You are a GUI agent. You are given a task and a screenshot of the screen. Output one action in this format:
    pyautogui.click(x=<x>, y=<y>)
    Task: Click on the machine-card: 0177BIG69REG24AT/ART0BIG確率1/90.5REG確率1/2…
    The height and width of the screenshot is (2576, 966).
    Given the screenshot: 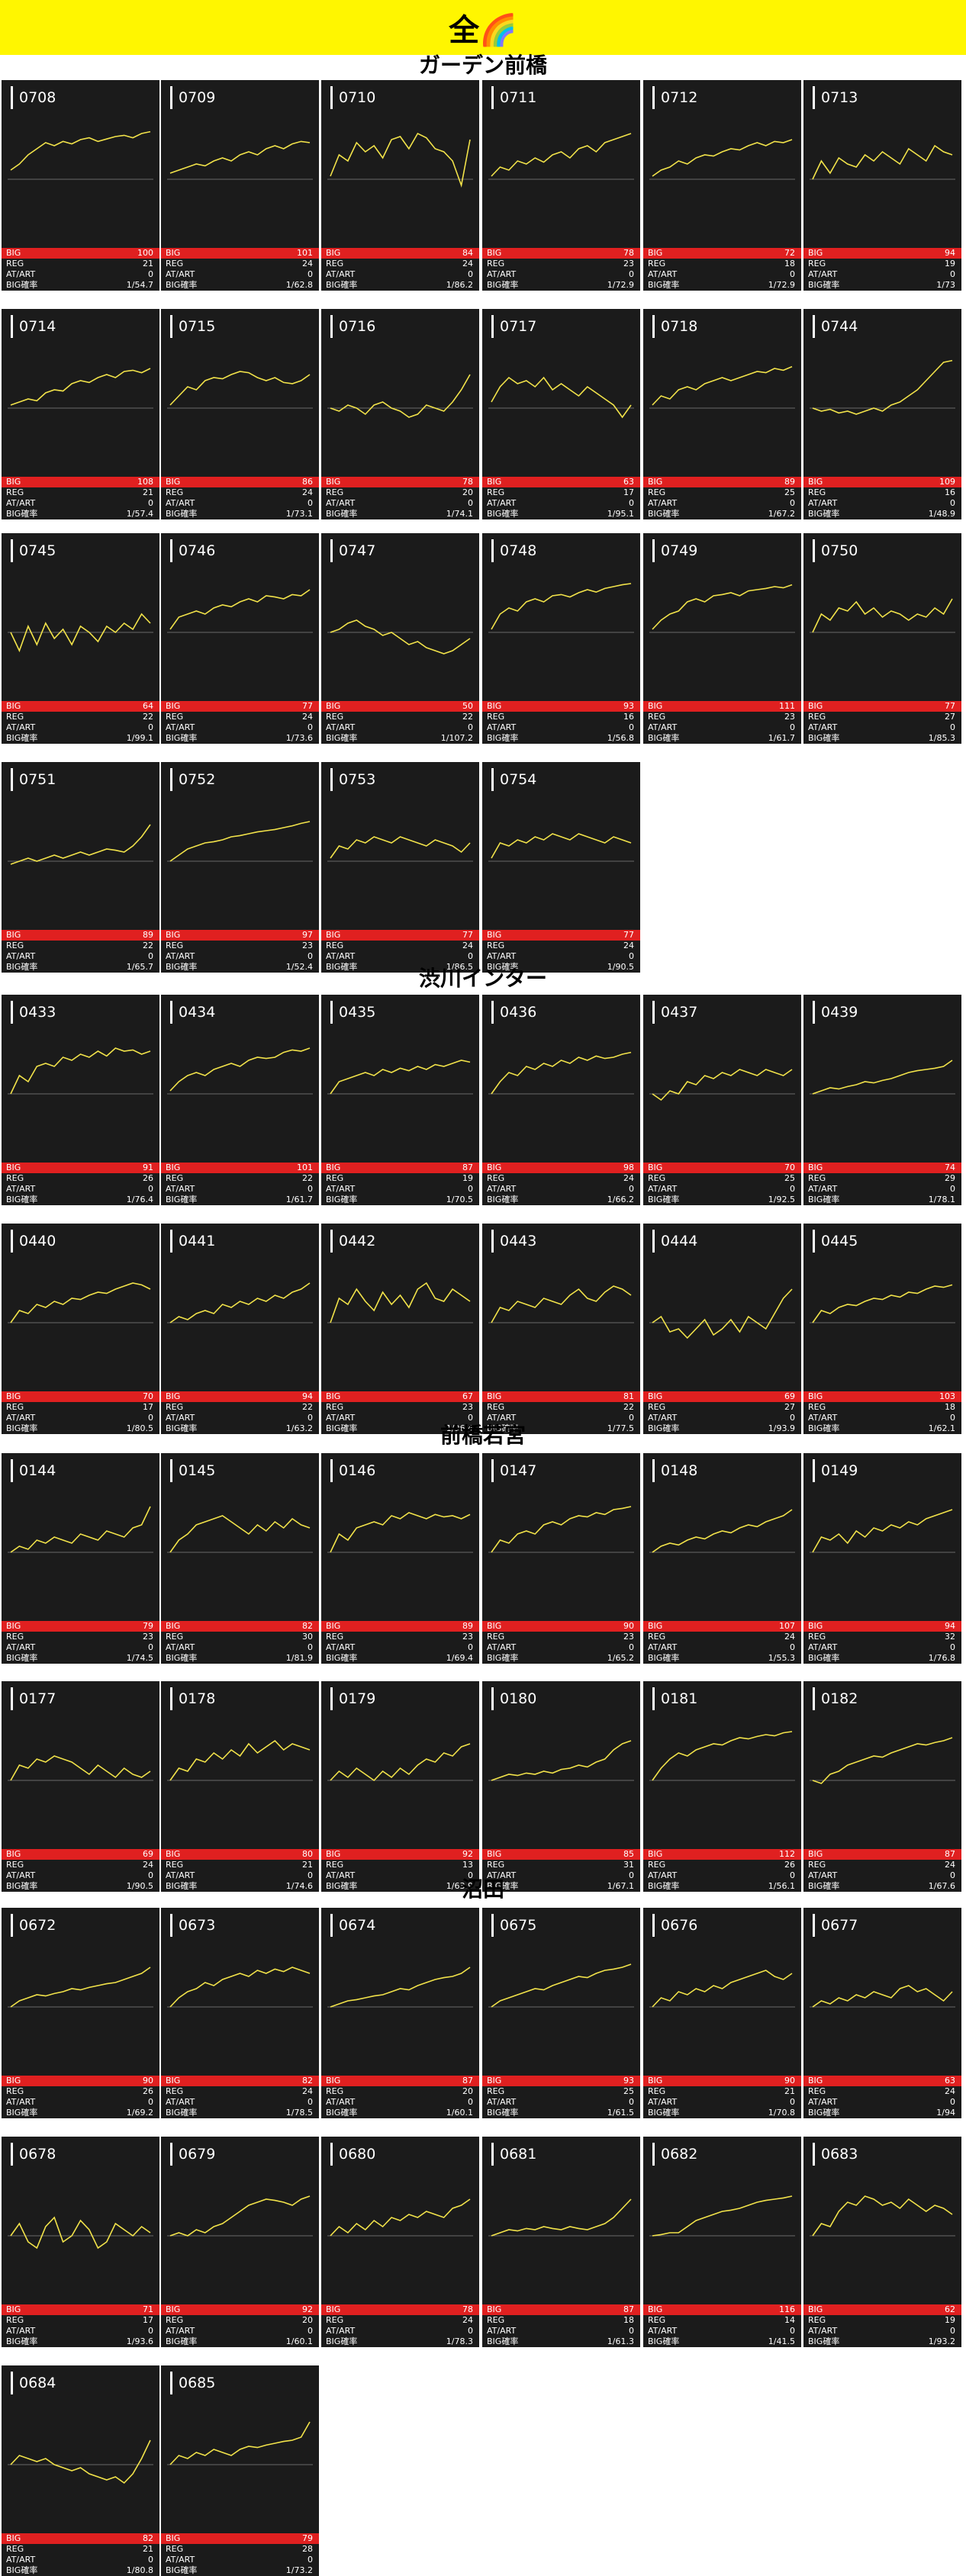 What is the action you would take?
    pyautogui.click(x=80, y=1787)
    